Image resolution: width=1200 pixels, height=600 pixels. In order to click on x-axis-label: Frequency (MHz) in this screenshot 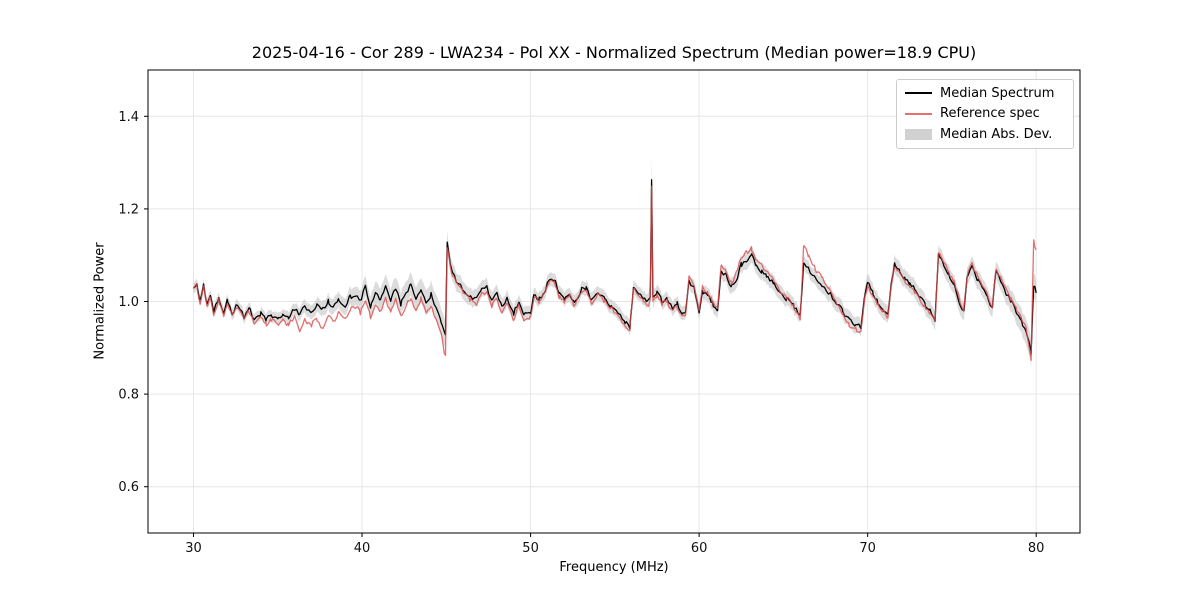, I will do `click(614, 567)`.